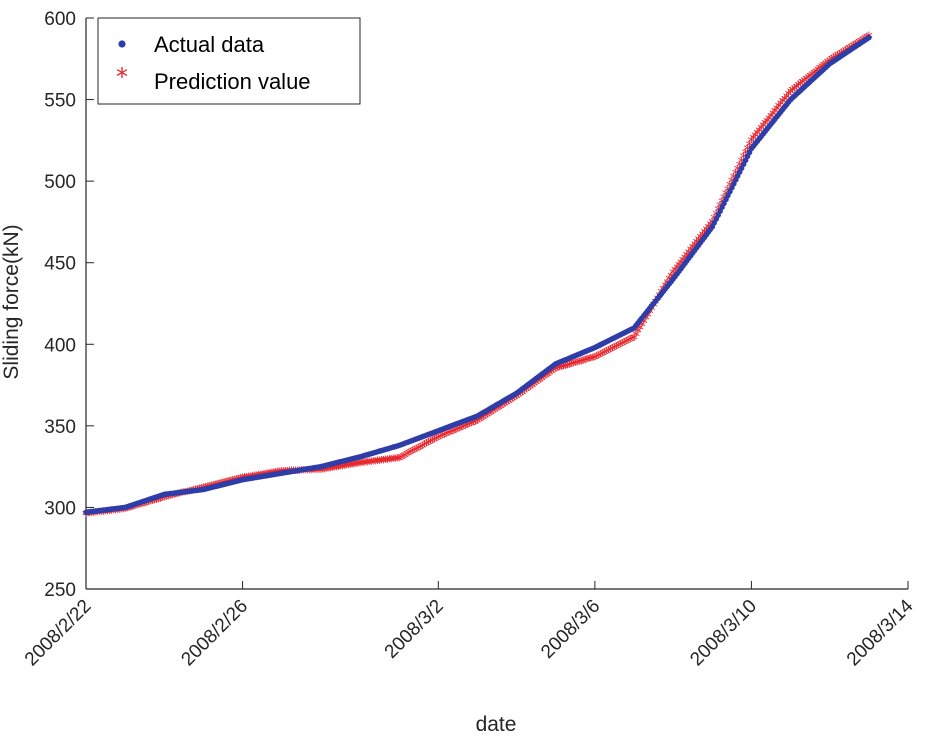  Describe the element at coordinates (60, 427) in the screenshot. I see `y-tick-label: 350` at that location.